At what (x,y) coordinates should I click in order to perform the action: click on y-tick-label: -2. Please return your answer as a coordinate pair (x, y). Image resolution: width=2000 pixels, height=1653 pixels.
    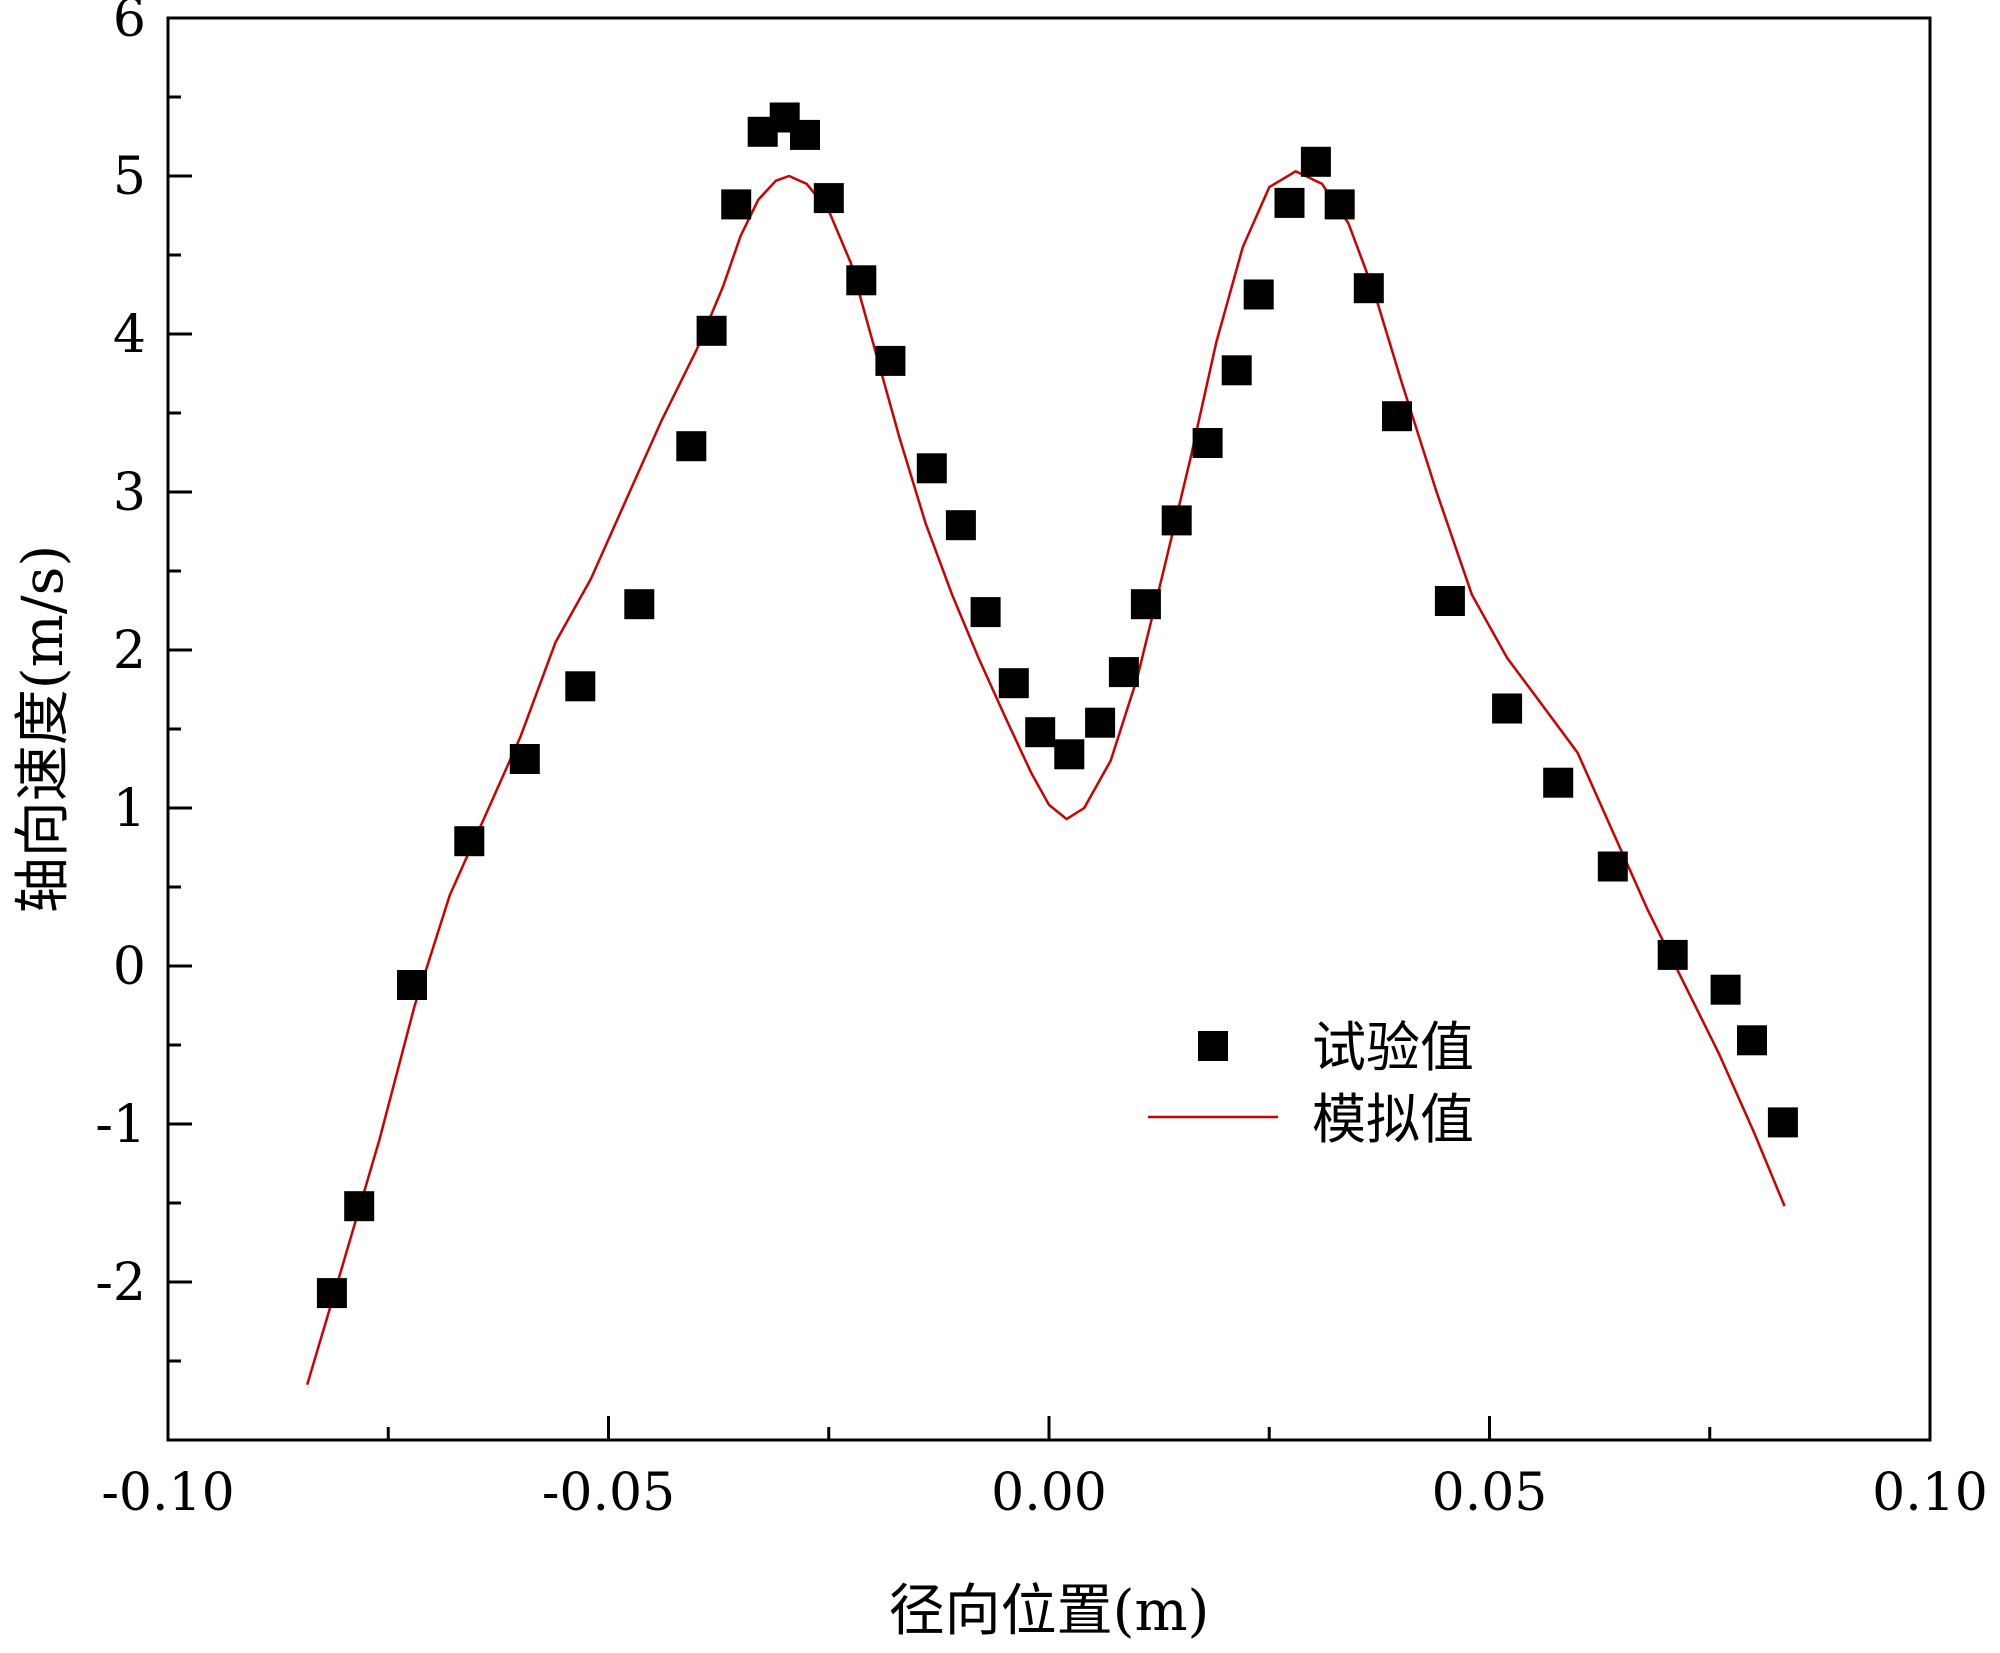
    Looking at the image, I should click on (120, 1283).